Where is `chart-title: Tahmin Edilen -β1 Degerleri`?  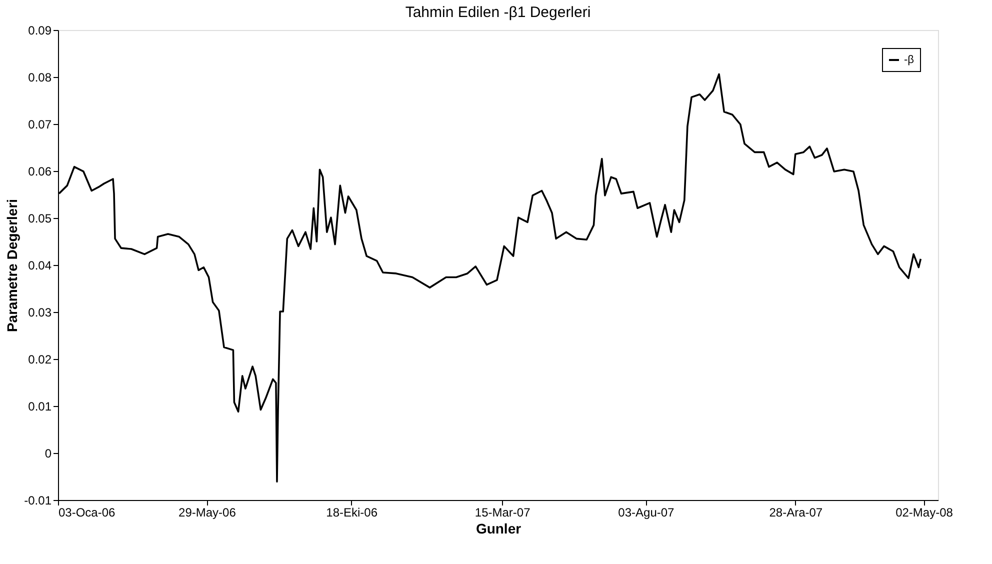
chart-title: Tahmin Edilen -β1 Degerleri is located at coordinates (498, 12).